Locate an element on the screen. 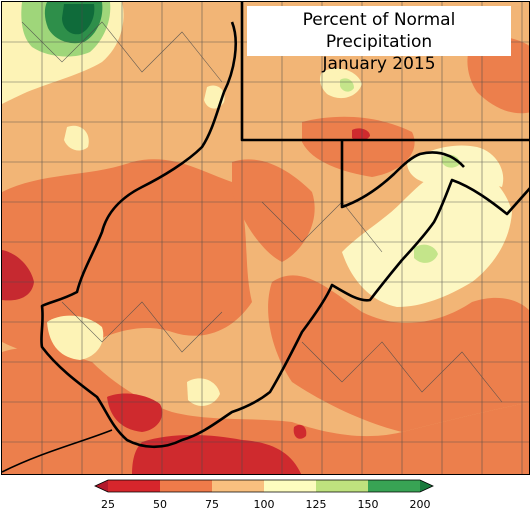 This screenshot has height=511, width=531. colorbar-arrow-left is located at coordinates (101, 486).